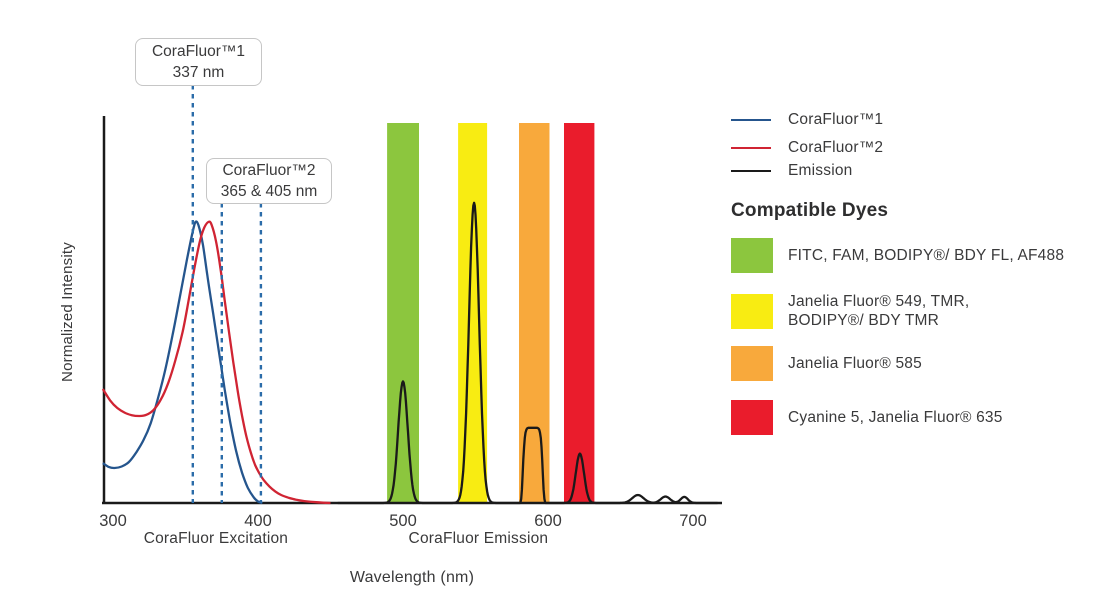 The image size is (1110, 612). Describe the element at coordinates (579, 313) in the screenshot. I see `band-red` at that location.